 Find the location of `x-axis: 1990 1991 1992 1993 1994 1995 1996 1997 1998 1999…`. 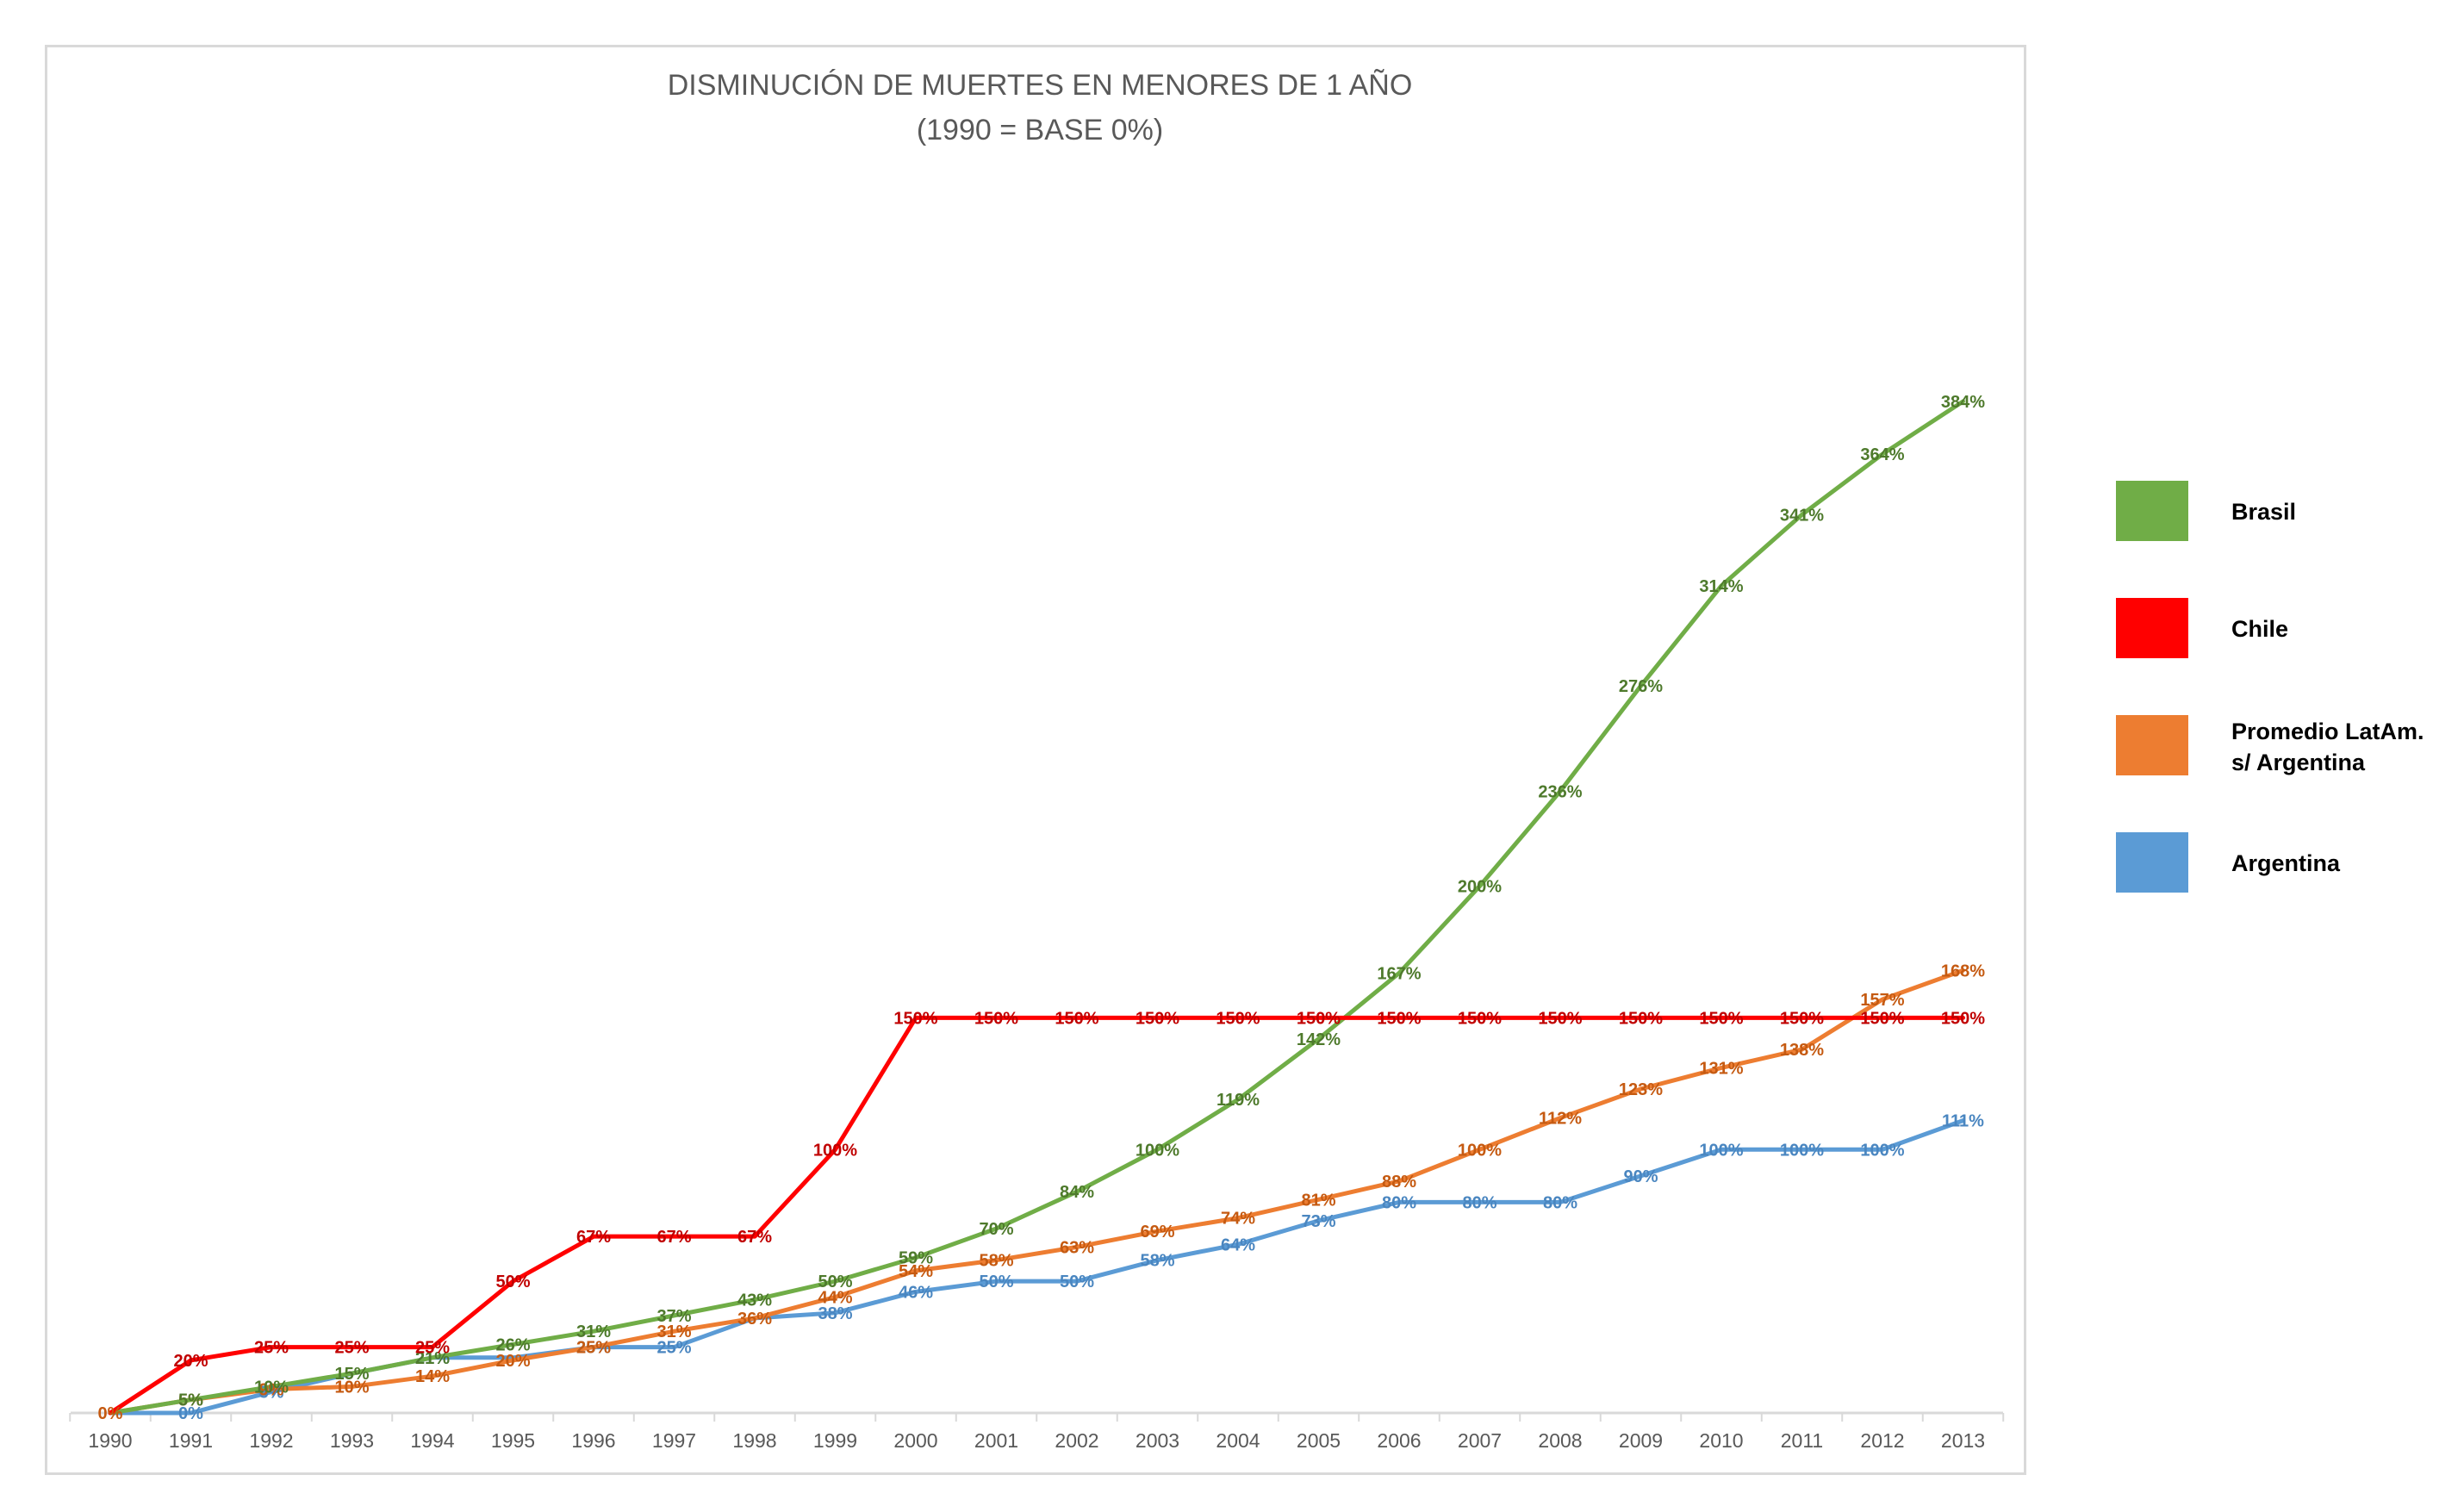

x-axis: 1990 1991 1992 1993 1994 1995 1996 1997 1998 1999… is located at coordinates (1037, 1431).